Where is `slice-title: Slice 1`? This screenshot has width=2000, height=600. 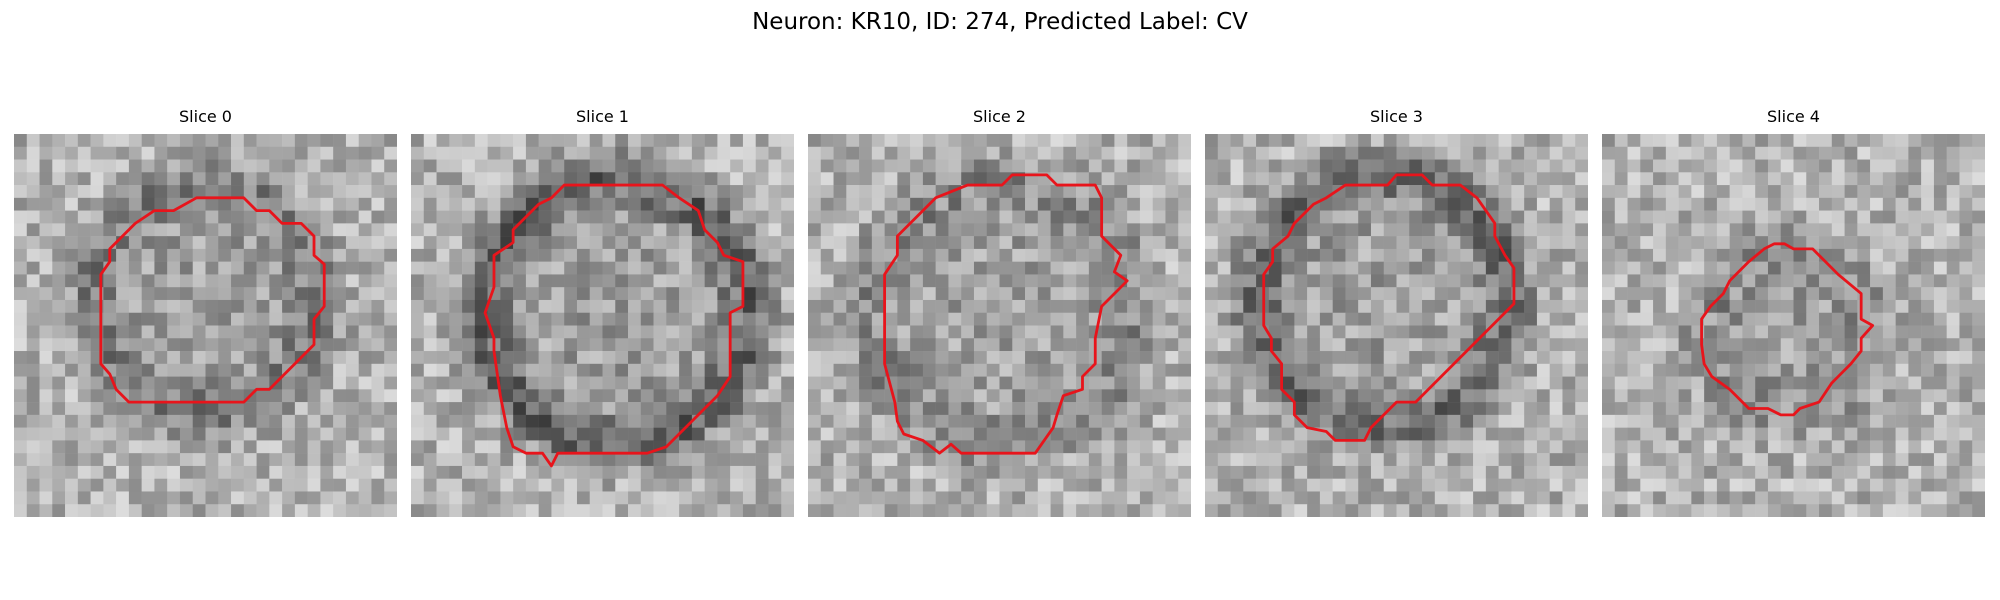 slice-title: Slice 1 is located at coordinates (602, 116).